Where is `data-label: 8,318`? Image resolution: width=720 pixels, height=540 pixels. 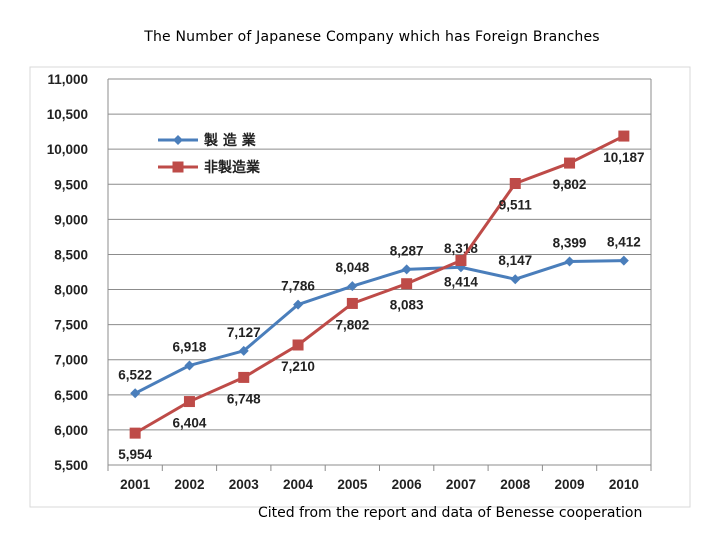 data-label: 8,318 is located at coordinates (461, 248).